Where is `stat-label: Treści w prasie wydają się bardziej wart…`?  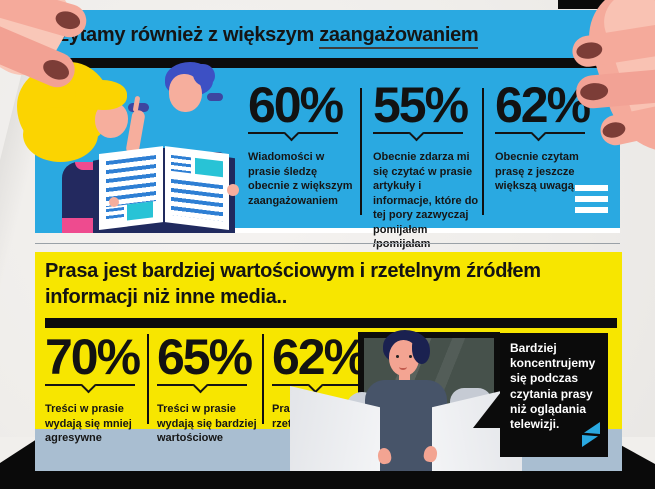 stat-label: Treści w prasie wydają się bardziej wart… is located at coordinates (207, 424).